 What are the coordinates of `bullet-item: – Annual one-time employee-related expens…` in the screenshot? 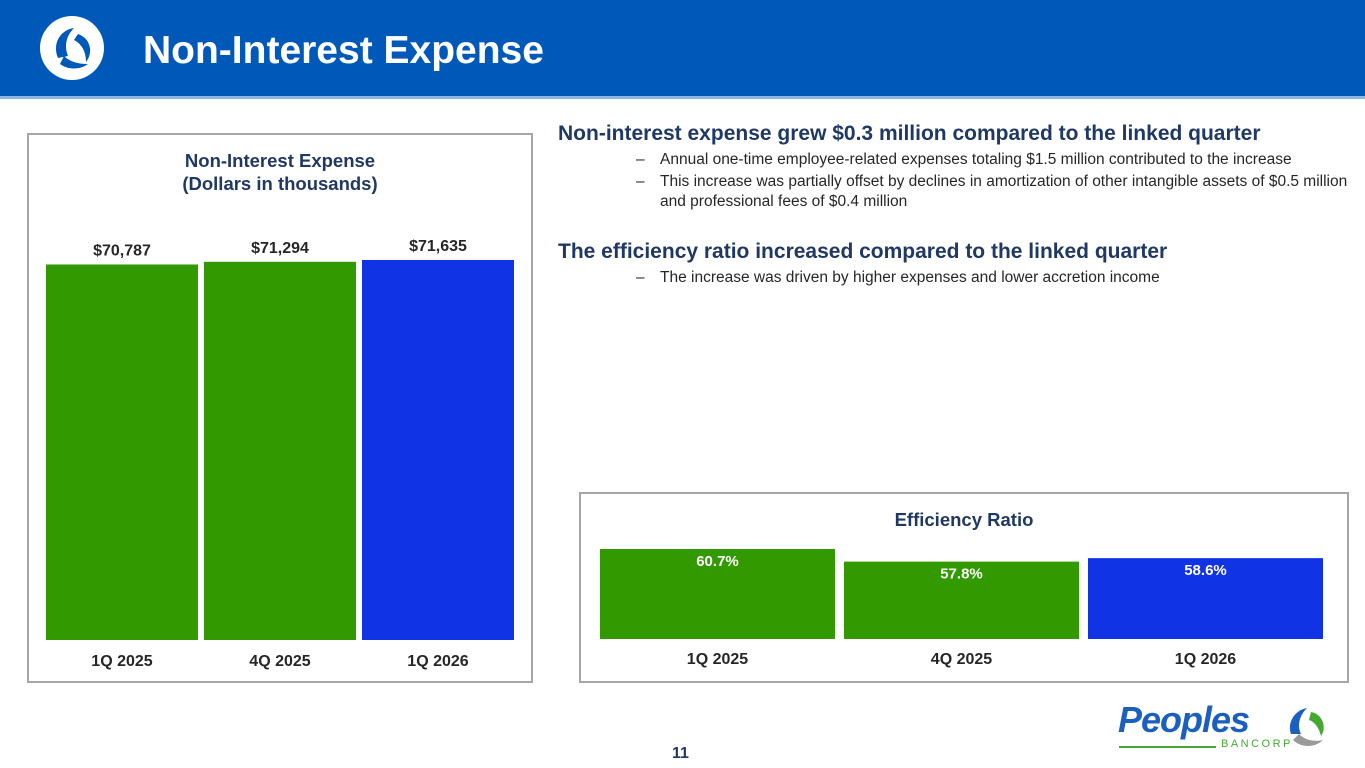 It's located at (953, 160).